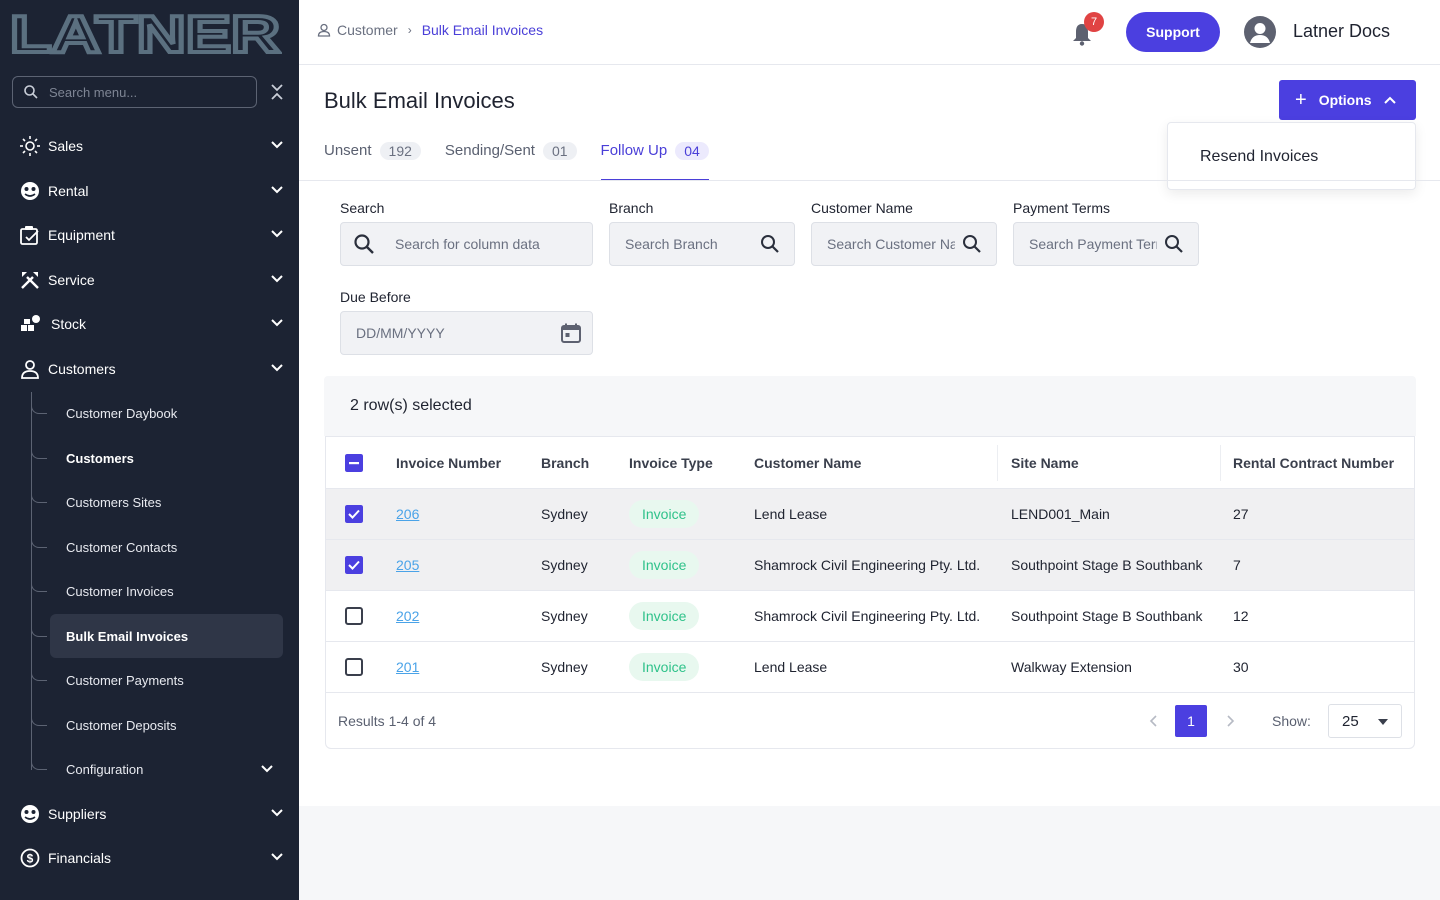 The image size is (1440, 900). I want to click on search-field, so click(466, 244).